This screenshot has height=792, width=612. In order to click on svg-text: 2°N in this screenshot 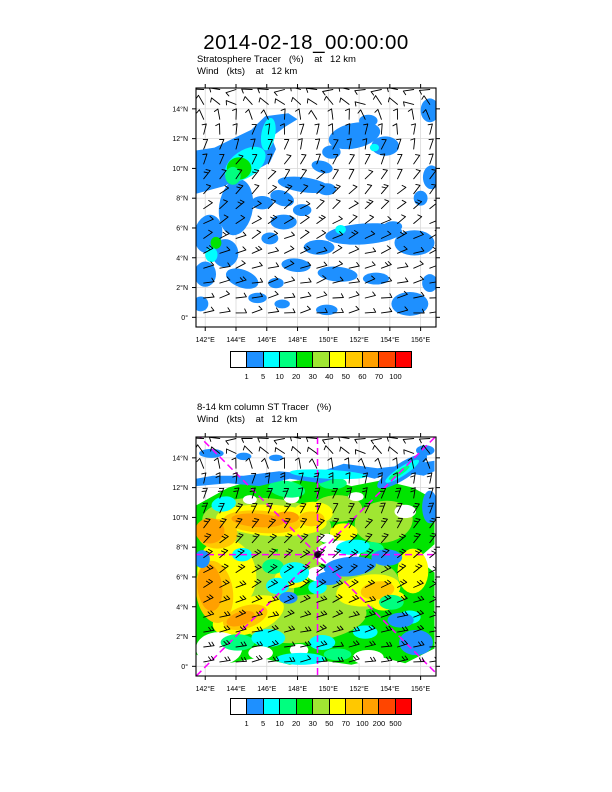, I will do `click(182, 288)`.